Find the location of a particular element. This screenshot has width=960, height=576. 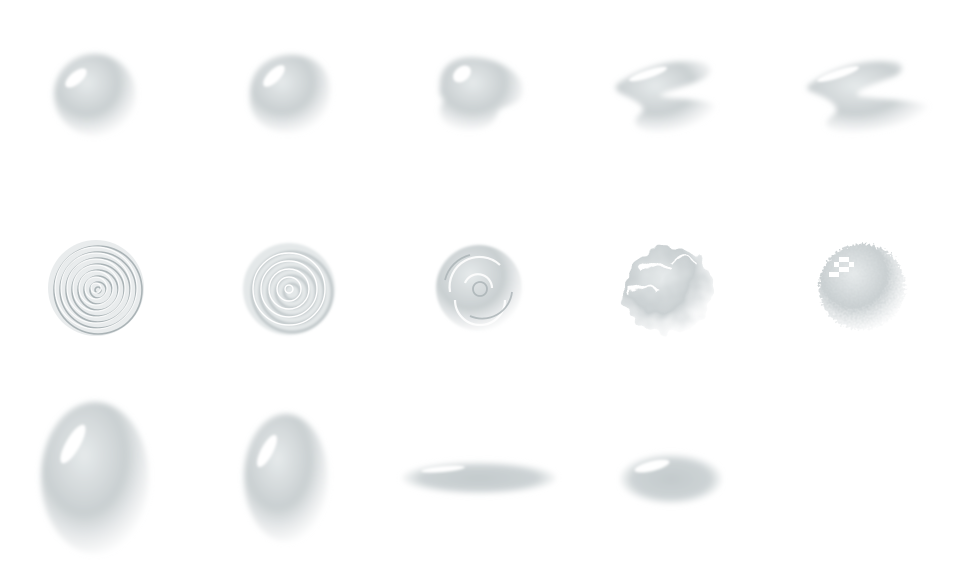

tall-oval-drop-icon is located at coordinates (95, 478).